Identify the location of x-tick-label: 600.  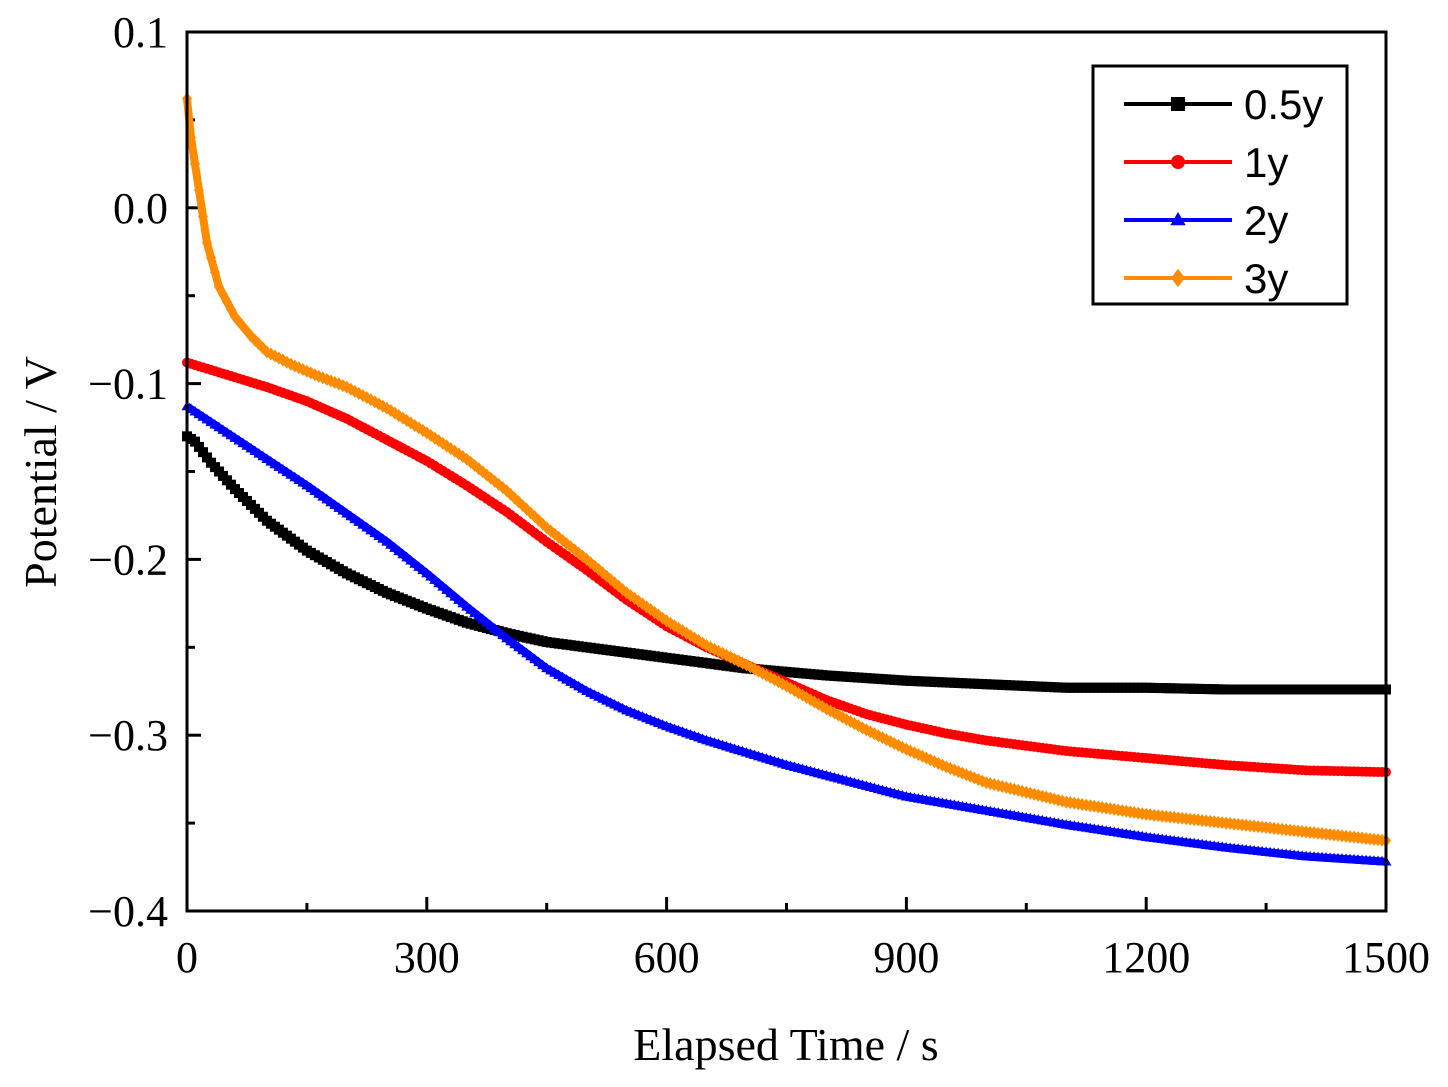
(667, 957).